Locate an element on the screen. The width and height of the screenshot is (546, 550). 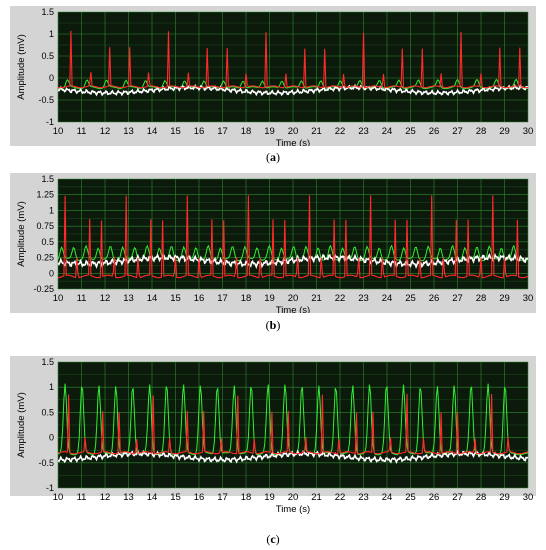
caption-a: (a) is located at coordinates (273, 157).